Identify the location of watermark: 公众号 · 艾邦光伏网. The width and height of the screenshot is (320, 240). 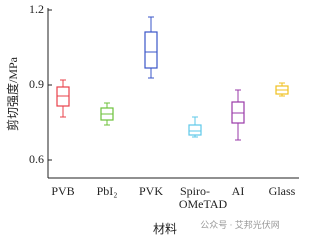
(240, 224).